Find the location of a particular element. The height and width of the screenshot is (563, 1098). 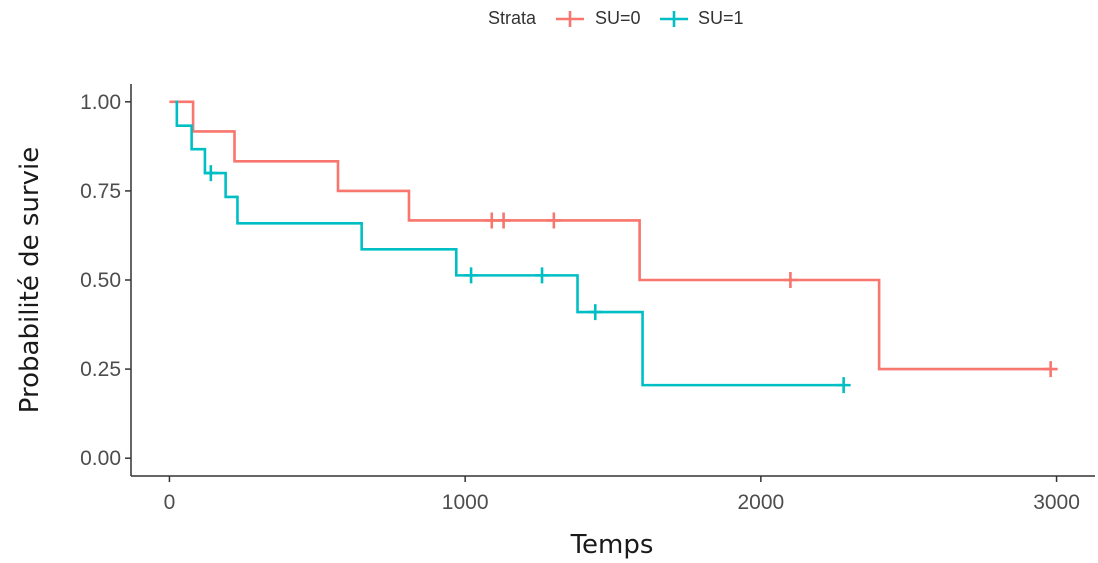

legend: Strata SU=0 SU=1 is located at coordinates (616, 18).